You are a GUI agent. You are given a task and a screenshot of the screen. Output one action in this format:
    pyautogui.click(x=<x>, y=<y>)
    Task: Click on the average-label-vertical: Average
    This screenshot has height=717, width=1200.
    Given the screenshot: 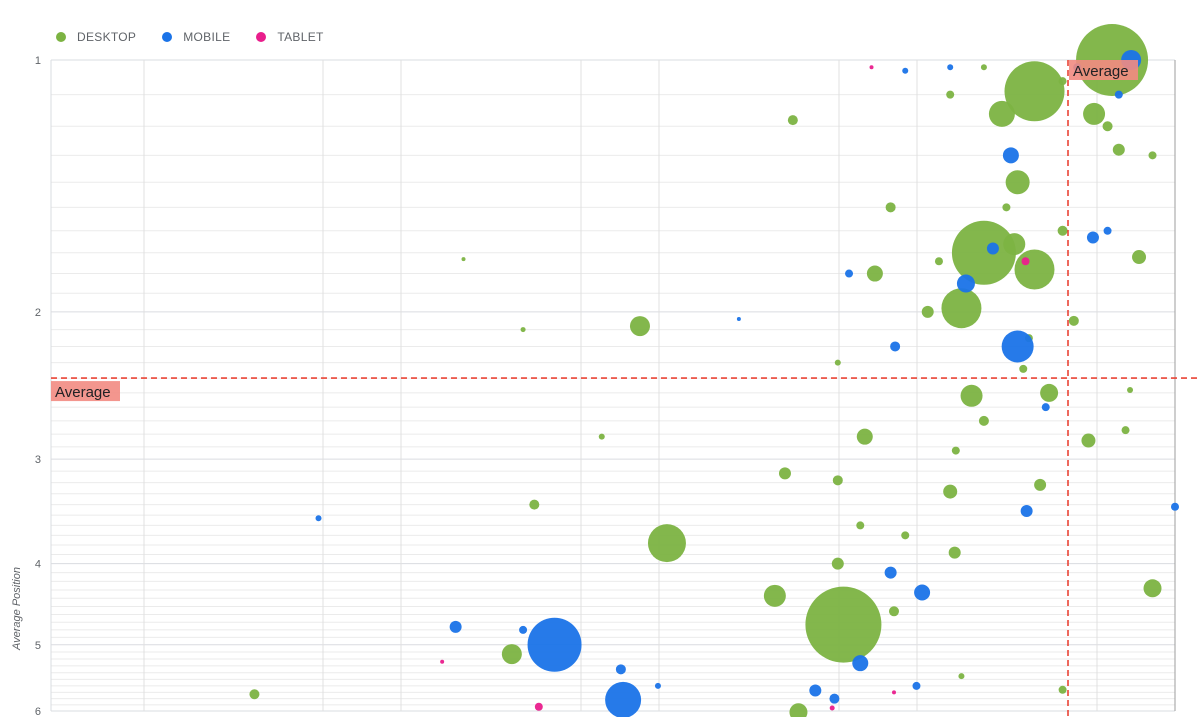 What is the action you would take?
    pyautogui.click(x=1101, y=71)
    